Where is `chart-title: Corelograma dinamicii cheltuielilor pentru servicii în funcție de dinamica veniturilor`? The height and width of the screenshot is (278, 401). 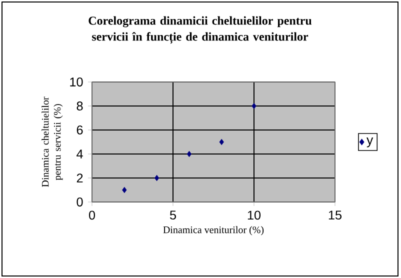
chart-title: Corelograma dinamicii cheltuielilor pentru servicii în funcție de dinamica veniturilor is located at coordinates (200, 30).